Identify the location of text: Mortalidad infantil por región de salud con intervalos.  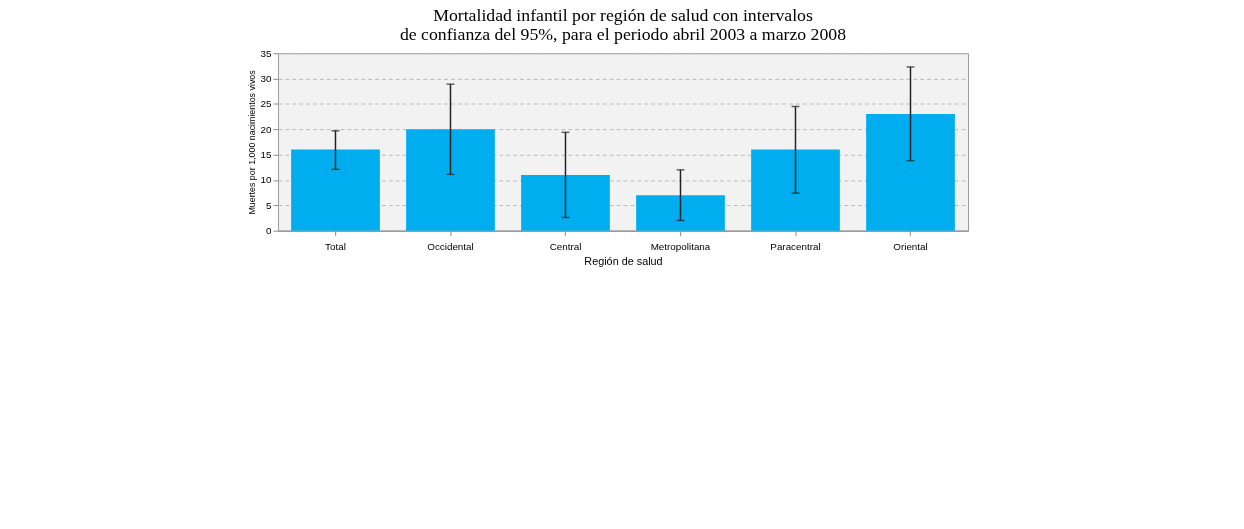
(623, 14).